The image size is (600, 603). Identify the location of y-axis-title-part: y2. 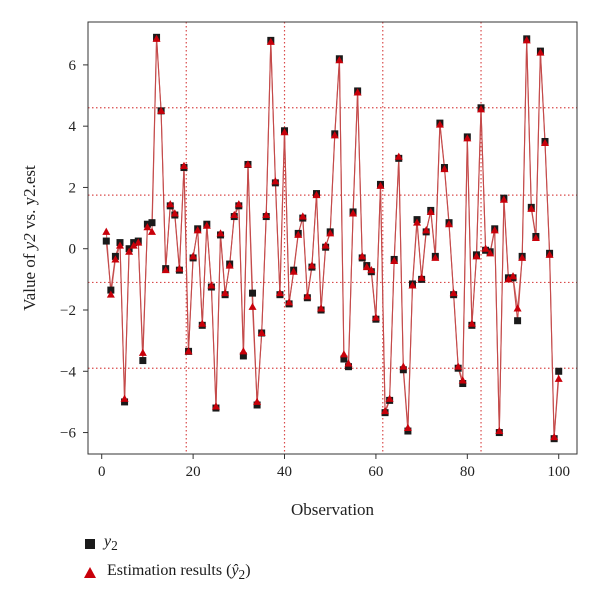
(29, 242).